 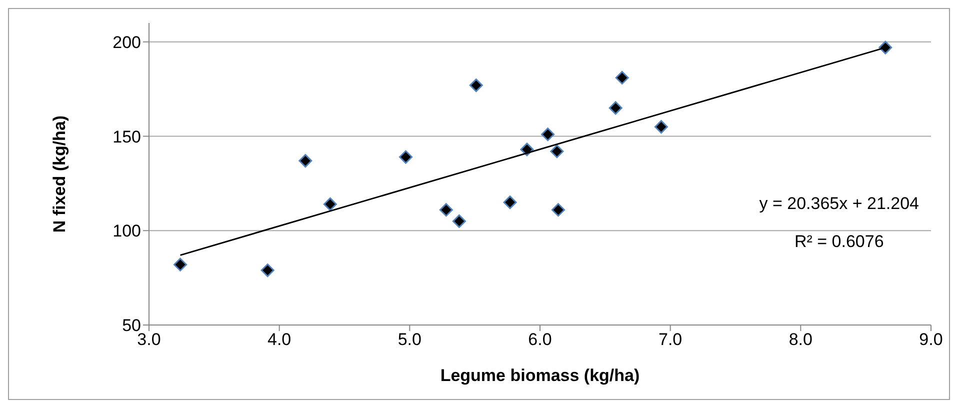 I want to click on x-tick-label: 8.0, so click(x=800, y=340).